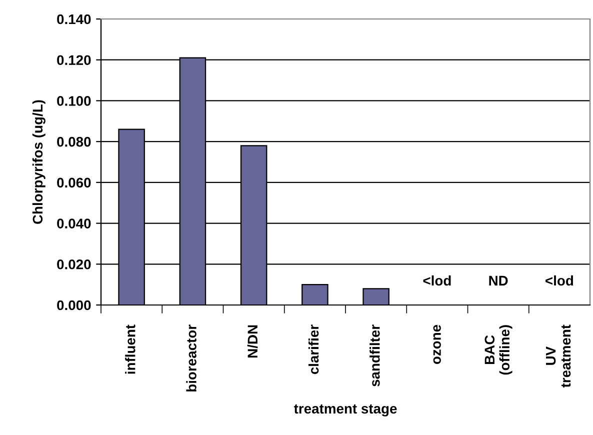 The width and height of the screenshot is (593, 435). I want to click on y-tick-label: 0.140, so click(74, 19).